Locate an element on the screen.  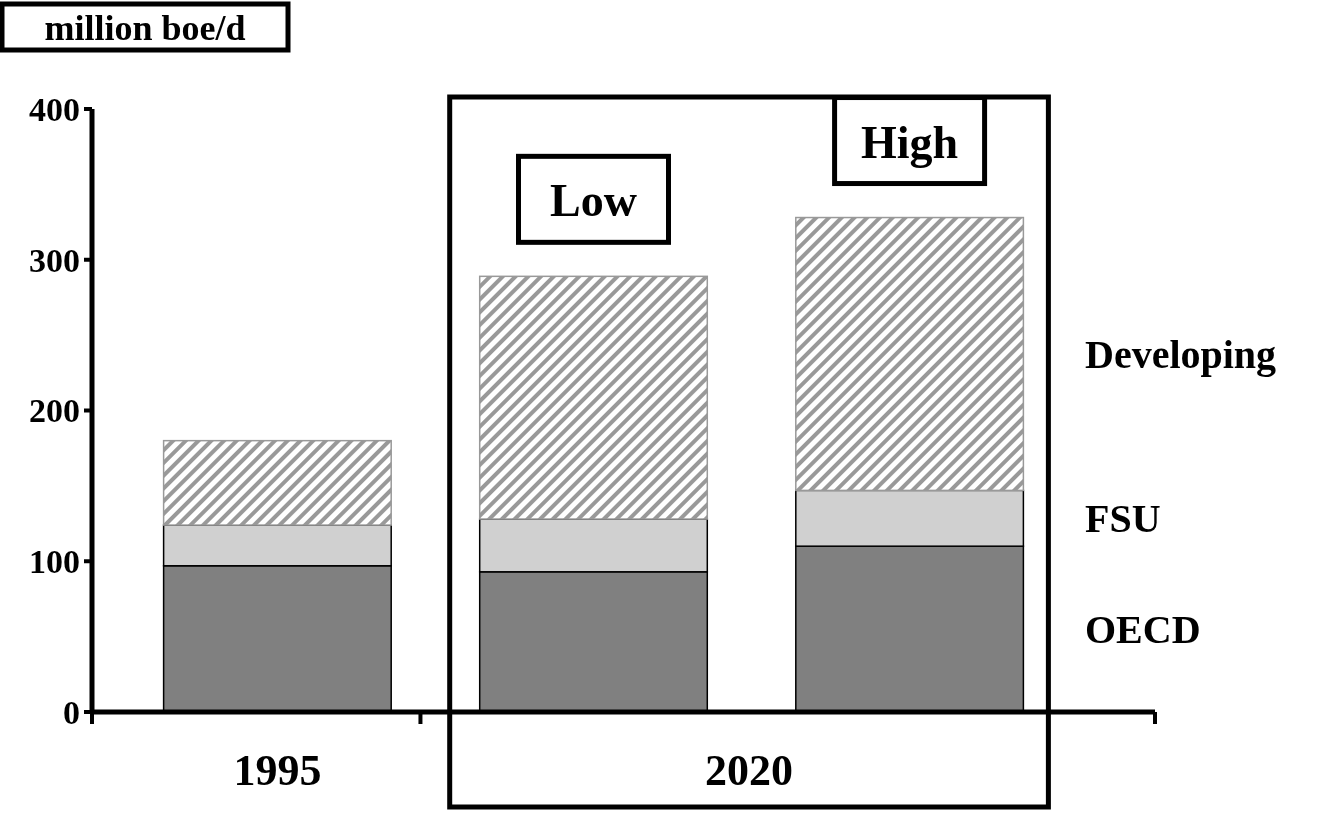
x-tick-label: Low is located at coordinates (593, 201).